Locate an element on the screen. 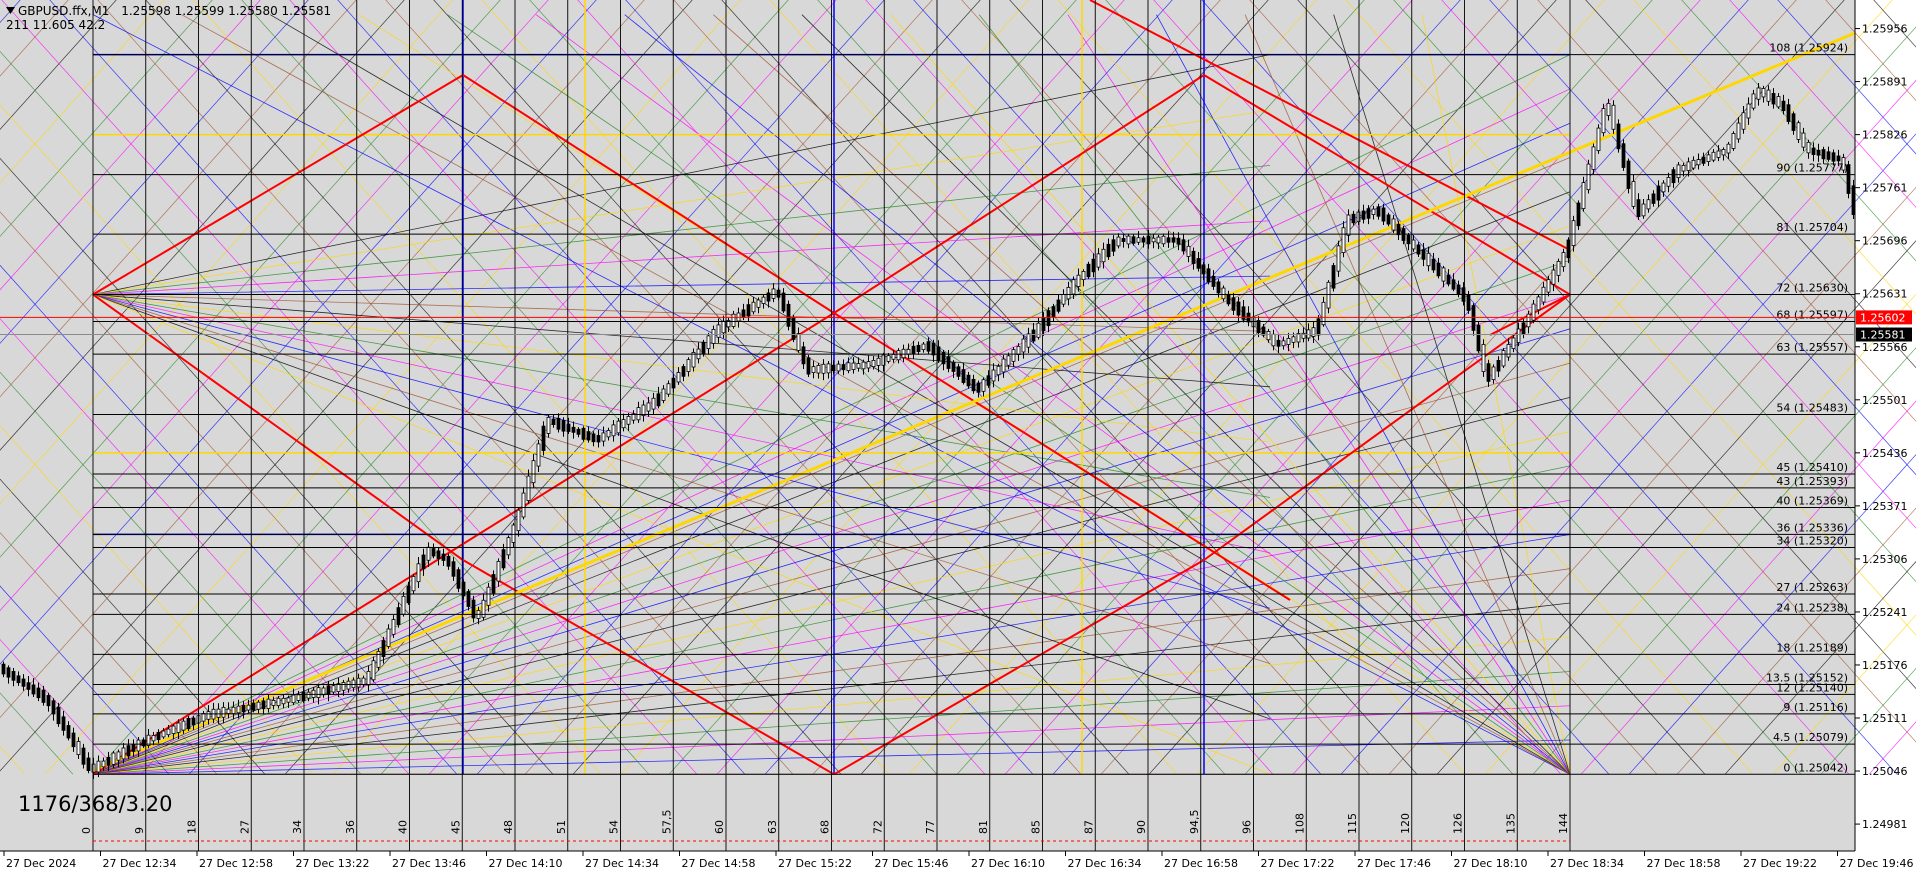 The image size is (1916, 874). gann-level-label: 18 (1.25189) is located at coordinates (1812, 647).